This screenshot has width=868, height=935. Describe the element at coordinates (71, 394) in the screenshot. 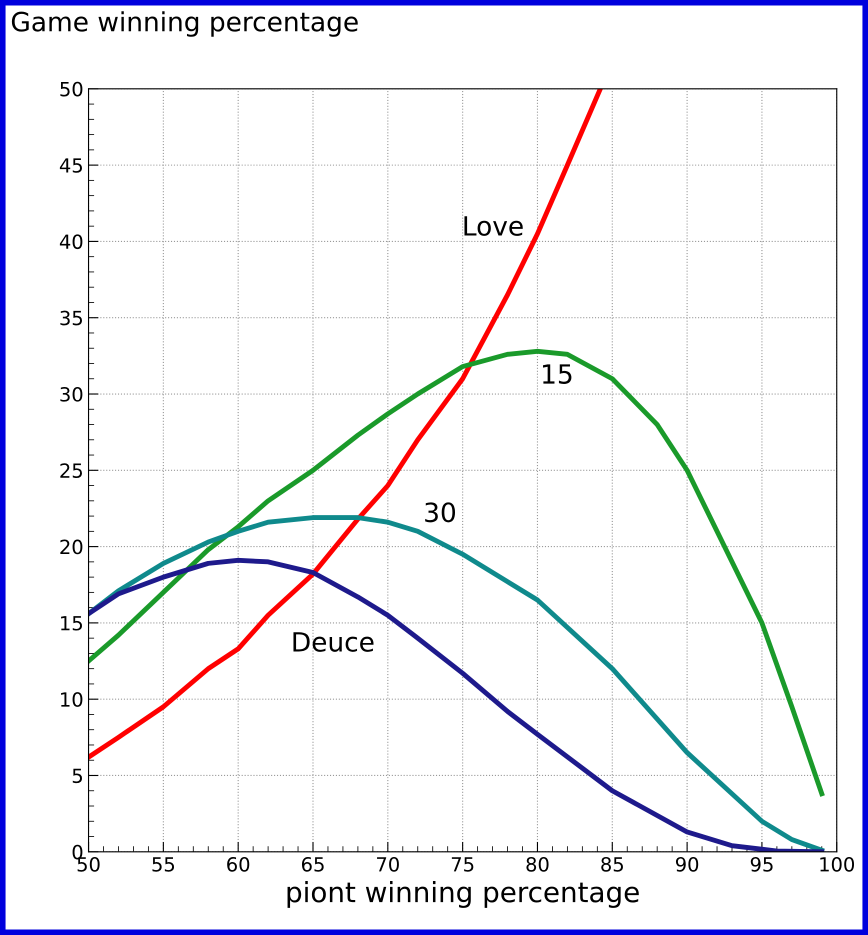

I see `y-tick-label: 30` at that location.